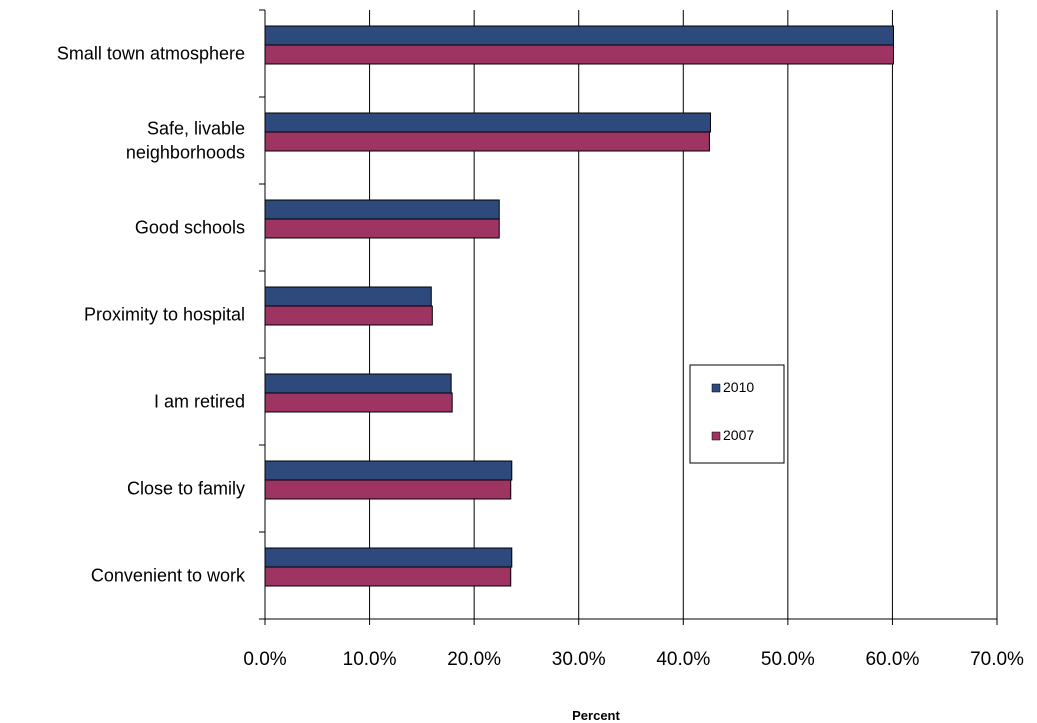 This screenshot has width=1037, height=723. Describe the element at coordinates (151, 54) in the screenshot. I see `category-label: Small town atmosphere` at that location.